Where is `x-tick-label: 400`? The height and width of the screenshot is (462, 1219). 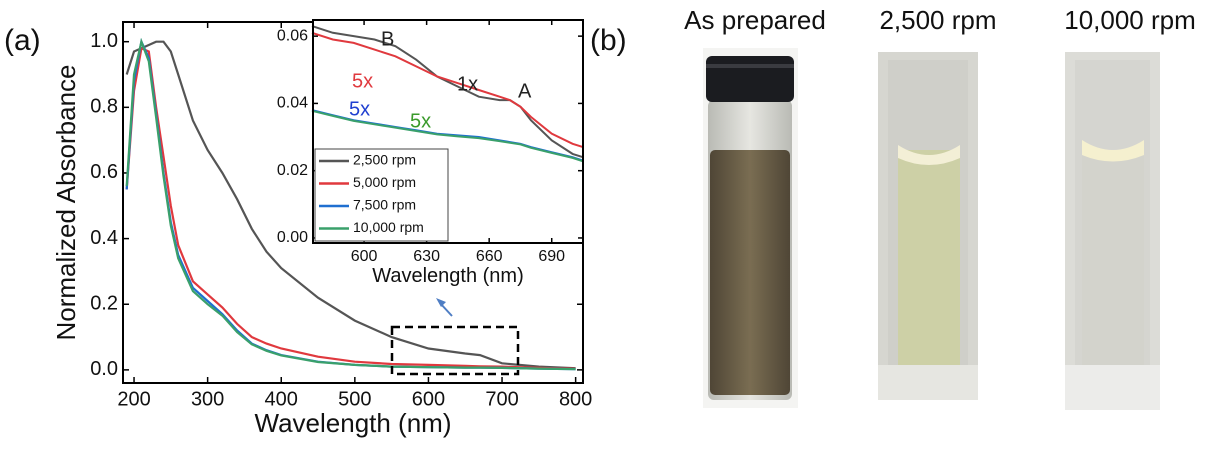 x-tick-label: 400 is located at coordinates (281, 399).